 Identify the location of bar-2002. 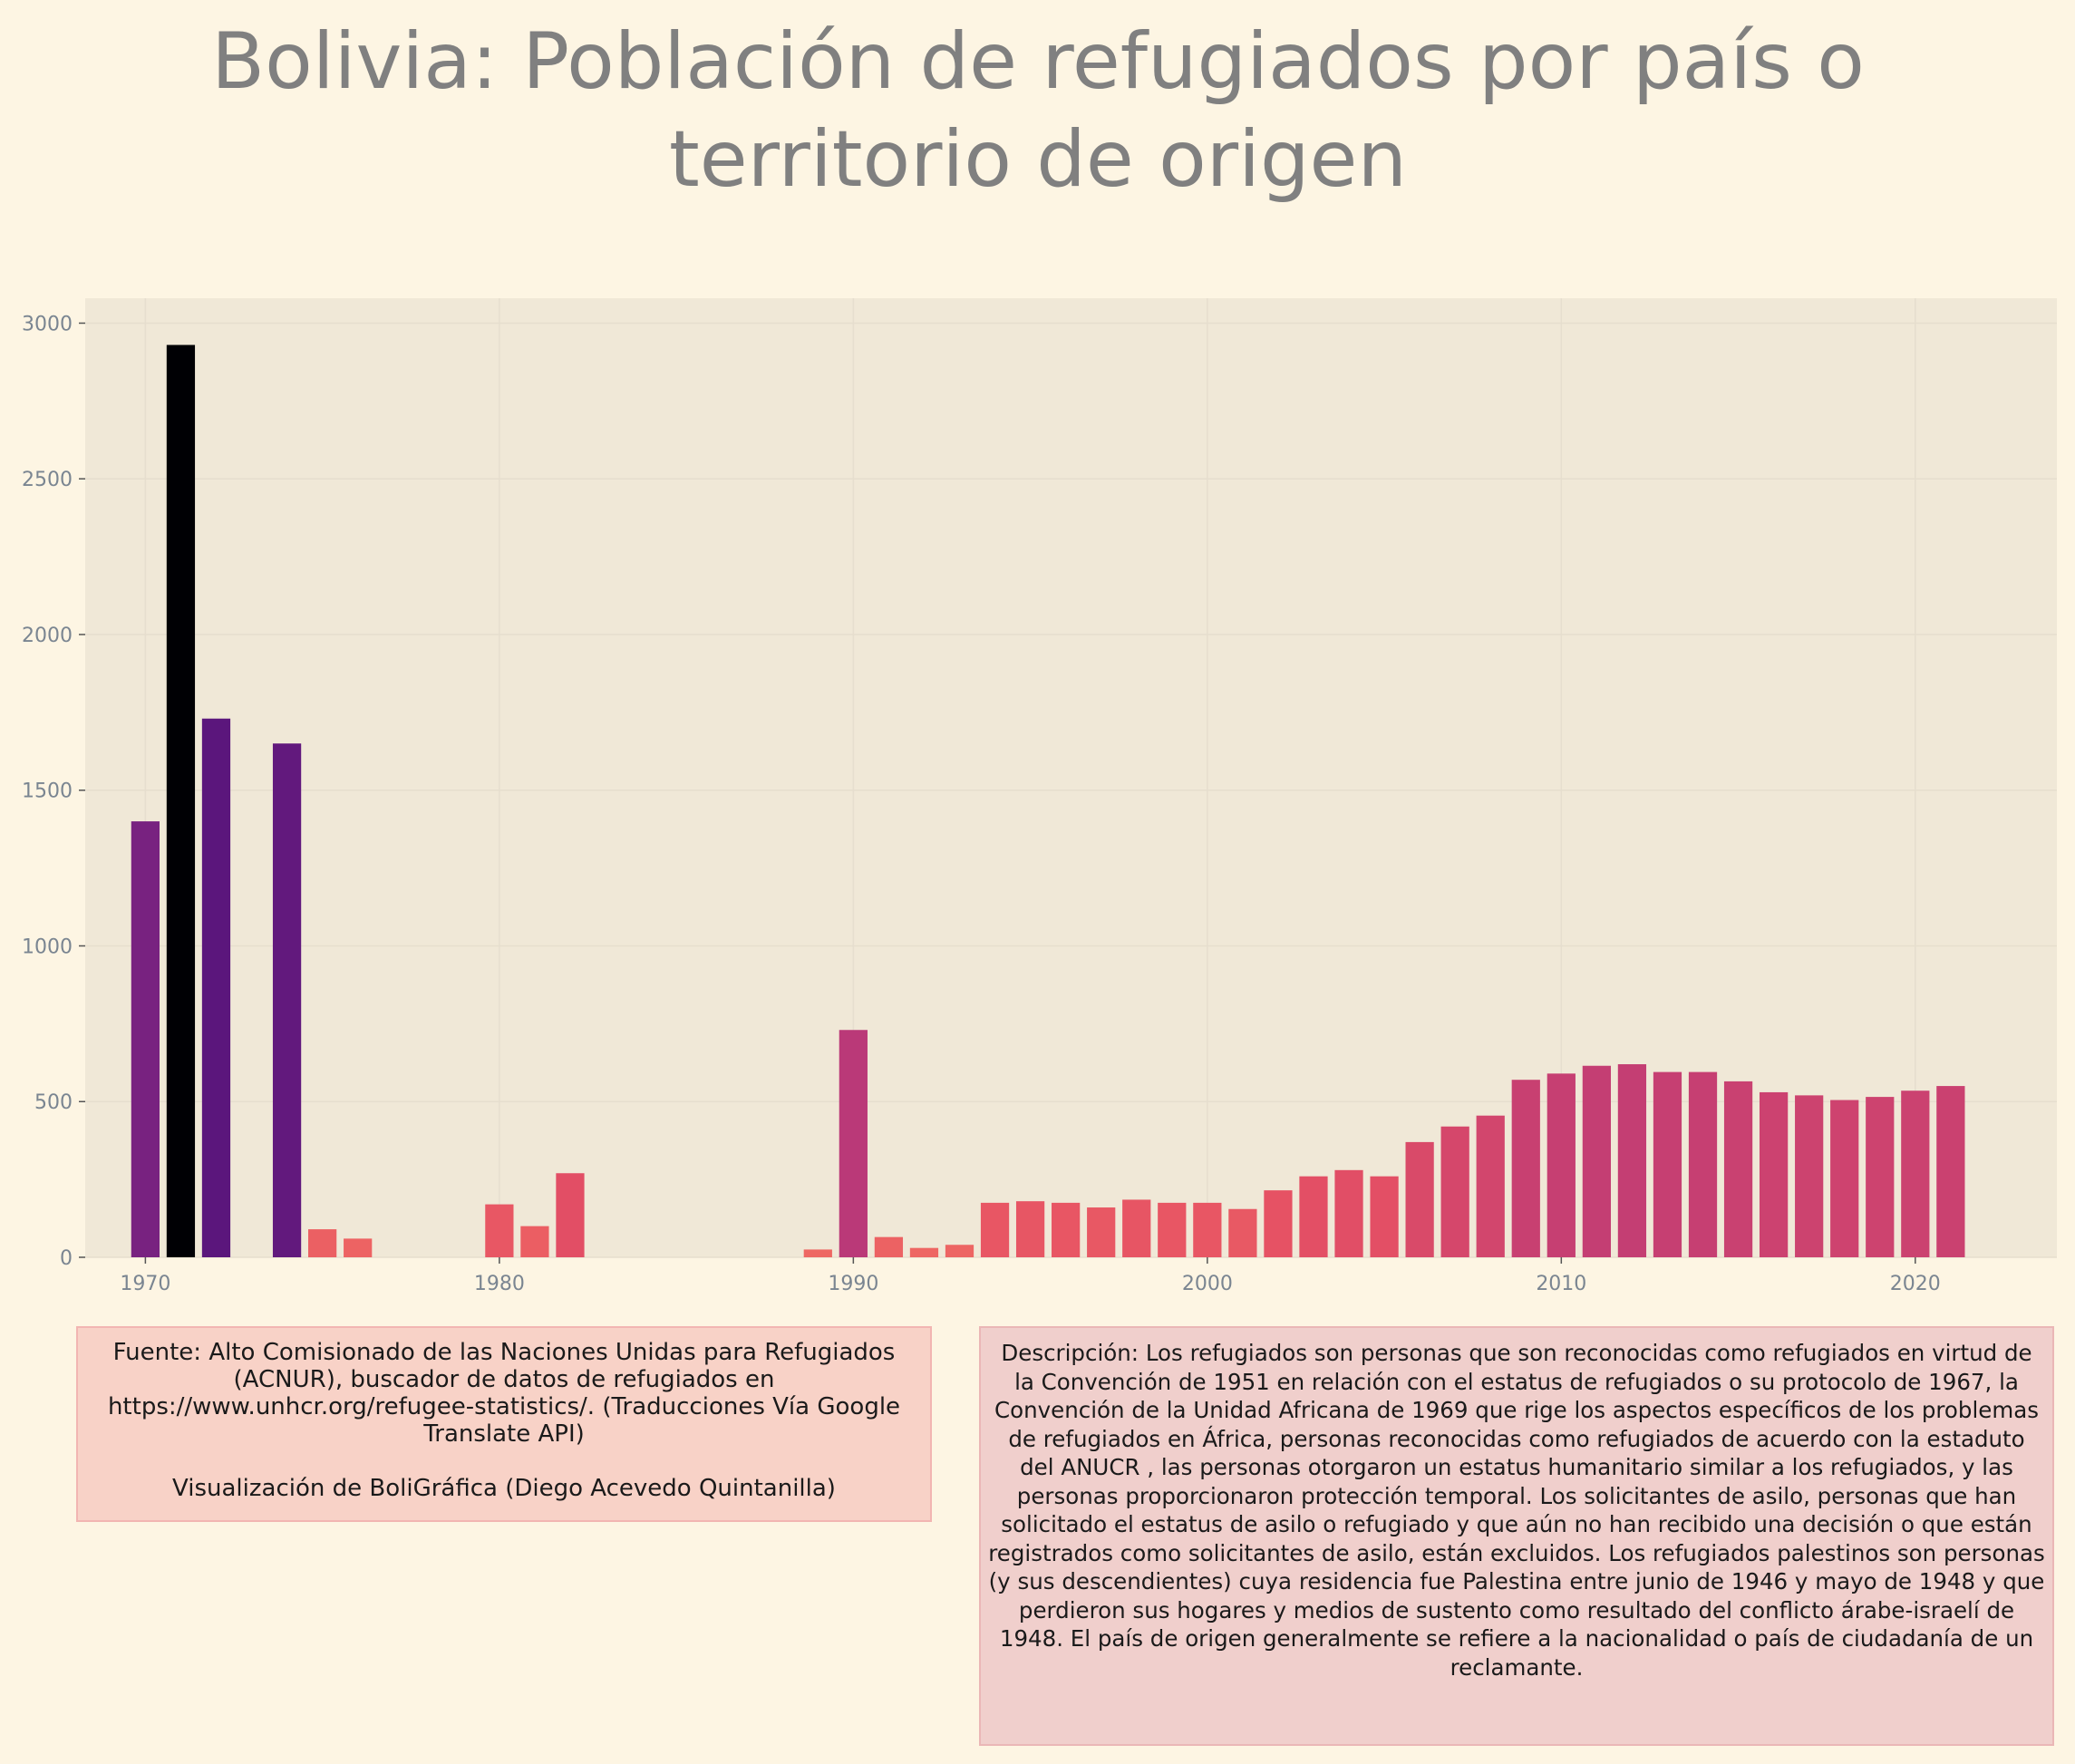
(1278, 1223).